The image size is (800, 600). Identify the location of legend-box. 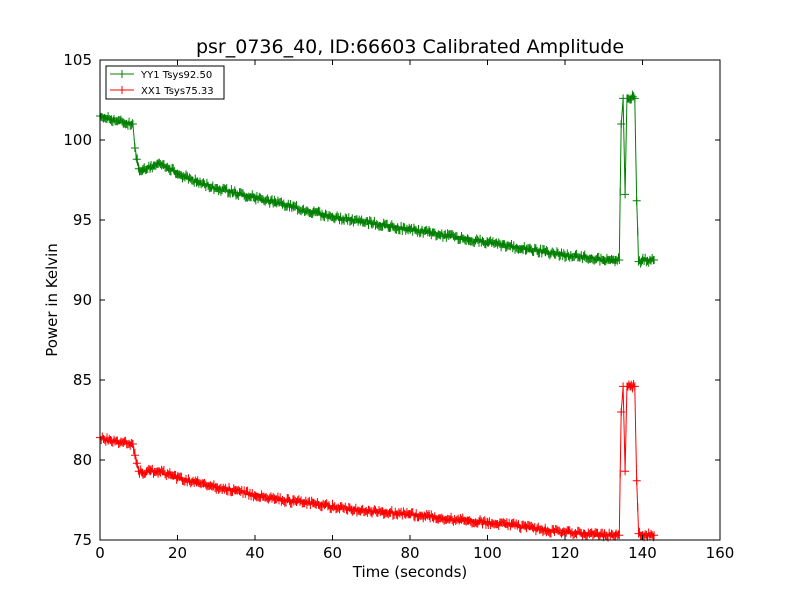
(165, 82).